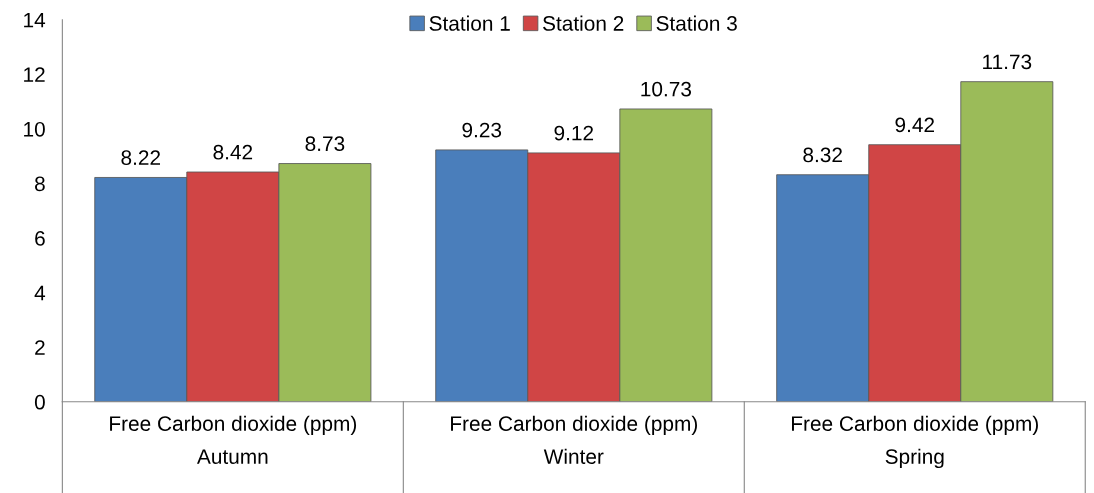 The width and height of the screenshot is (1094, 493). I want to click on data-label: 10.73, so click(666, 89).